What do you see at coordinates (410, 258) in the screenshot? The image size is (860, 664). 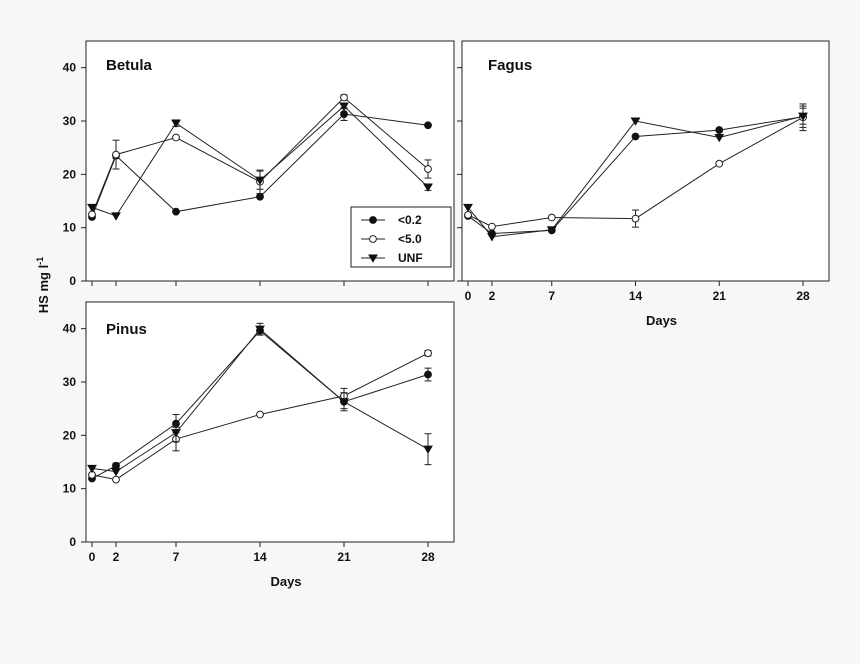 I see `legend-label: UNF` at bounding box center [410, 258].